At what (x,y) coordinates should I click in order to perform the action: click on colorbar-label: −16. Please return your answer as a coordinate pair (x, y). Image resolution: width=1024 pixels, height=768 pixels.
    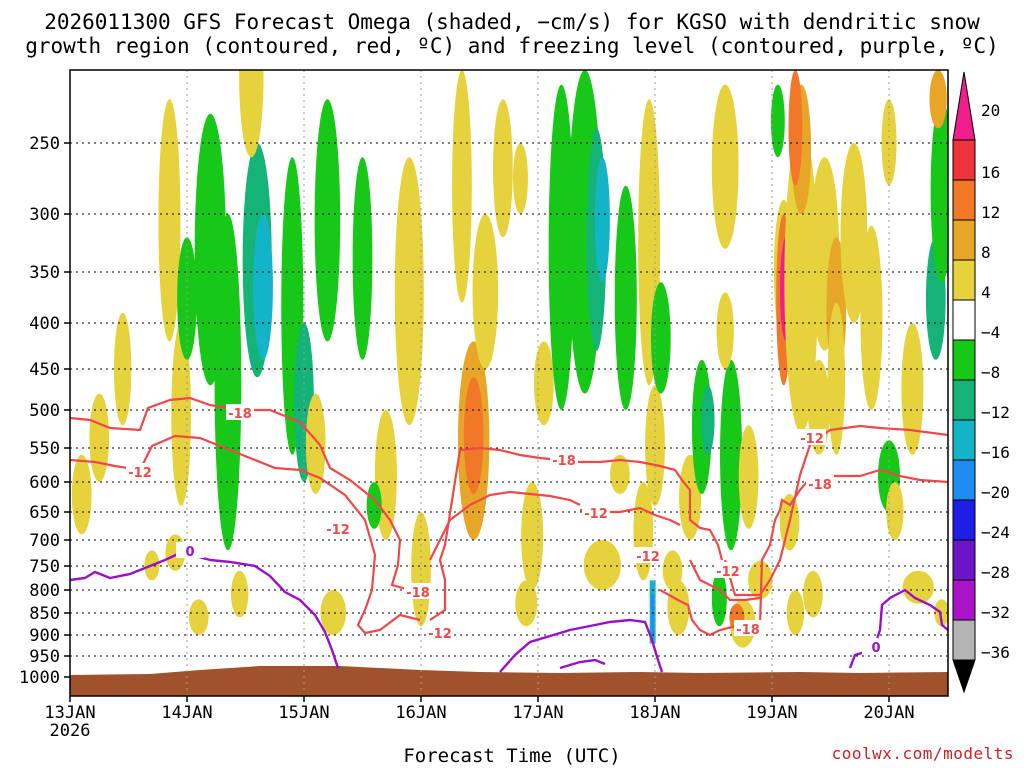
    Looking at the image, I should click on (995, 452).